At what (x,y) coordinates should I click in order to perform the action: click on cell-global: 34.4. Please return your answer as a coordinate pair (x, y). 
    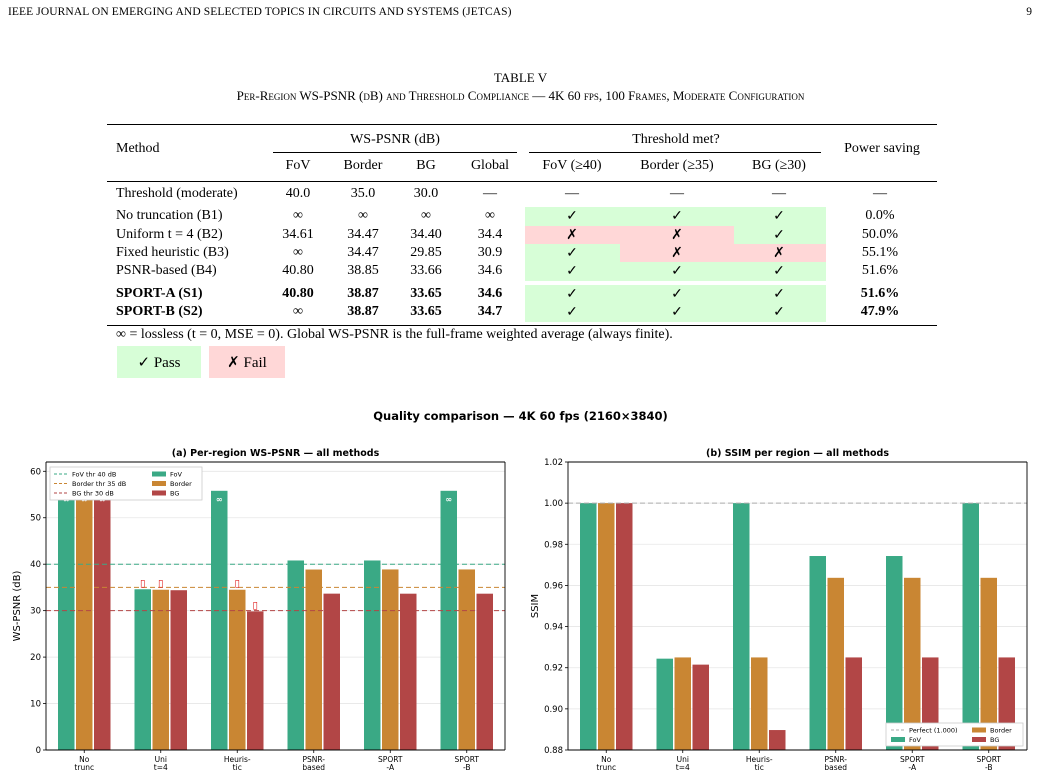
    Looking at the image, I should click on (490, 234).